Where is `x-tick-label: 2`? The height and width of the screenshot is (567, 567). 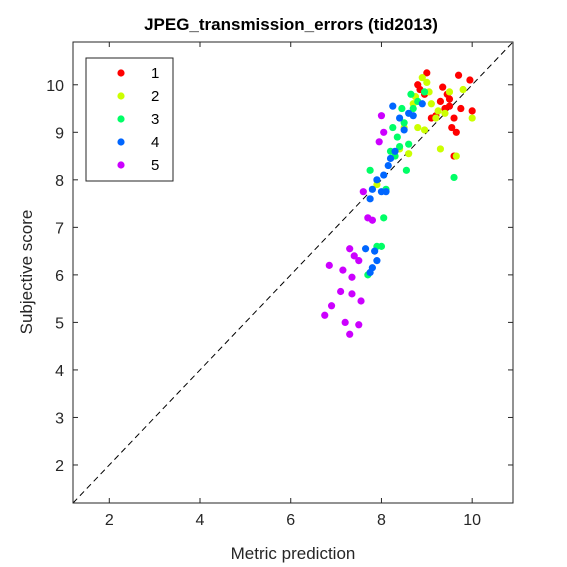
x-tick-label: 2 is located at coordinates (109, 520).